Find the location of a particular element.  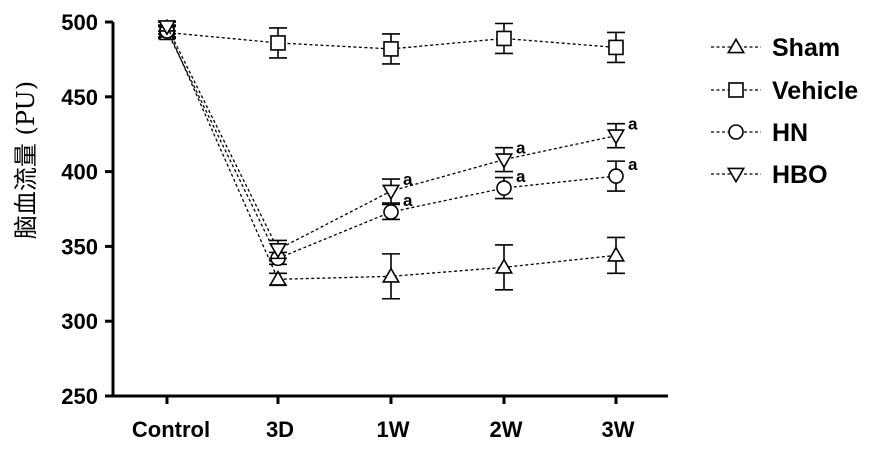

point-hbo-2w is located at coordinates (504, 161).